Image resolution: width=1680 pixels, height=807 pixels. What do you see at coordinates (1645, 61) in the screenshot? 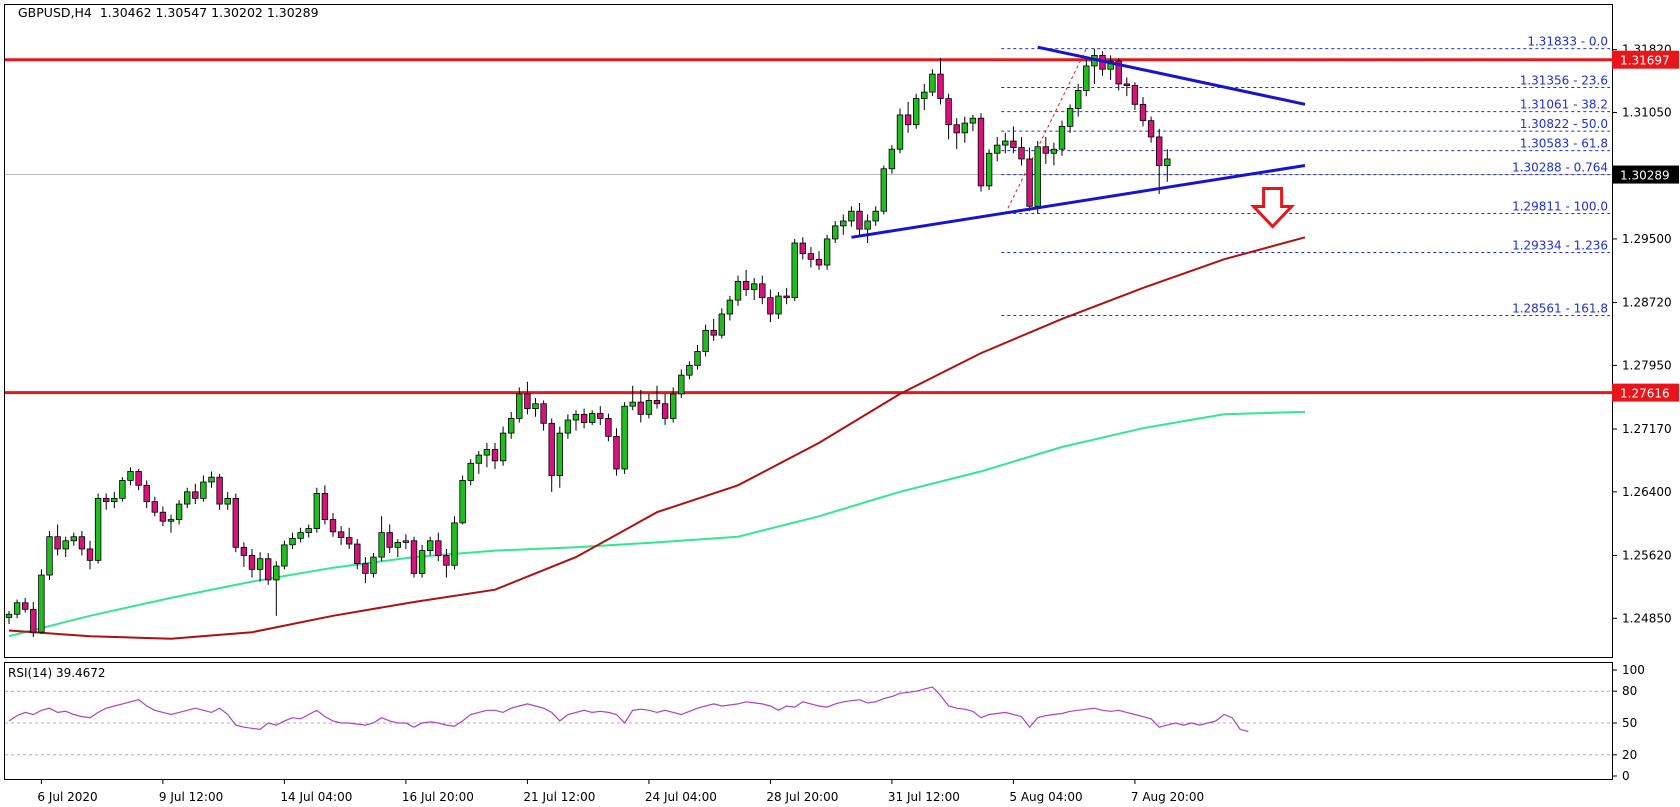
I see `price-tag-label: 1.31697` at bounding box center [1645, 61].